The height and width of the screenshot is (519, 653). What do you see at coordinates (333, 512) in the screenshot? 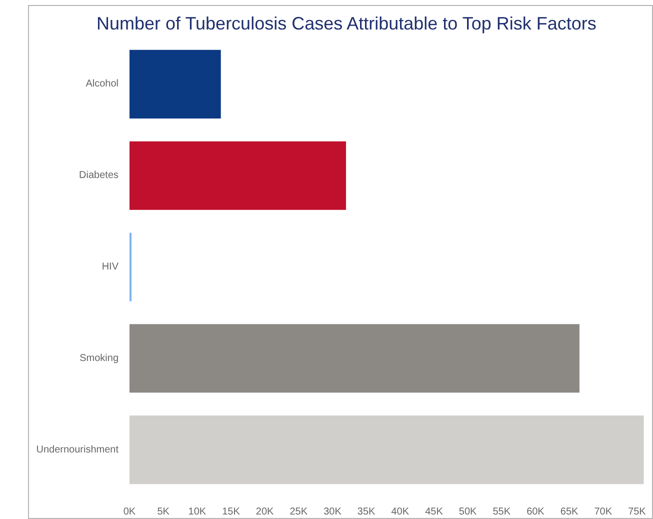
I see `x-tick-label: 30K` at bounding box center [333, 512].